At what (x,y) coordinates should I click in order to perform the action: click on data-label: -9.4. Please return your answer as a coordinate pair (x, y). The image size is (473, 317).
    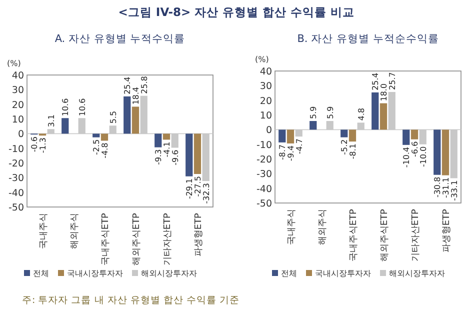
    Looking at the image, I should click on (291, 153).